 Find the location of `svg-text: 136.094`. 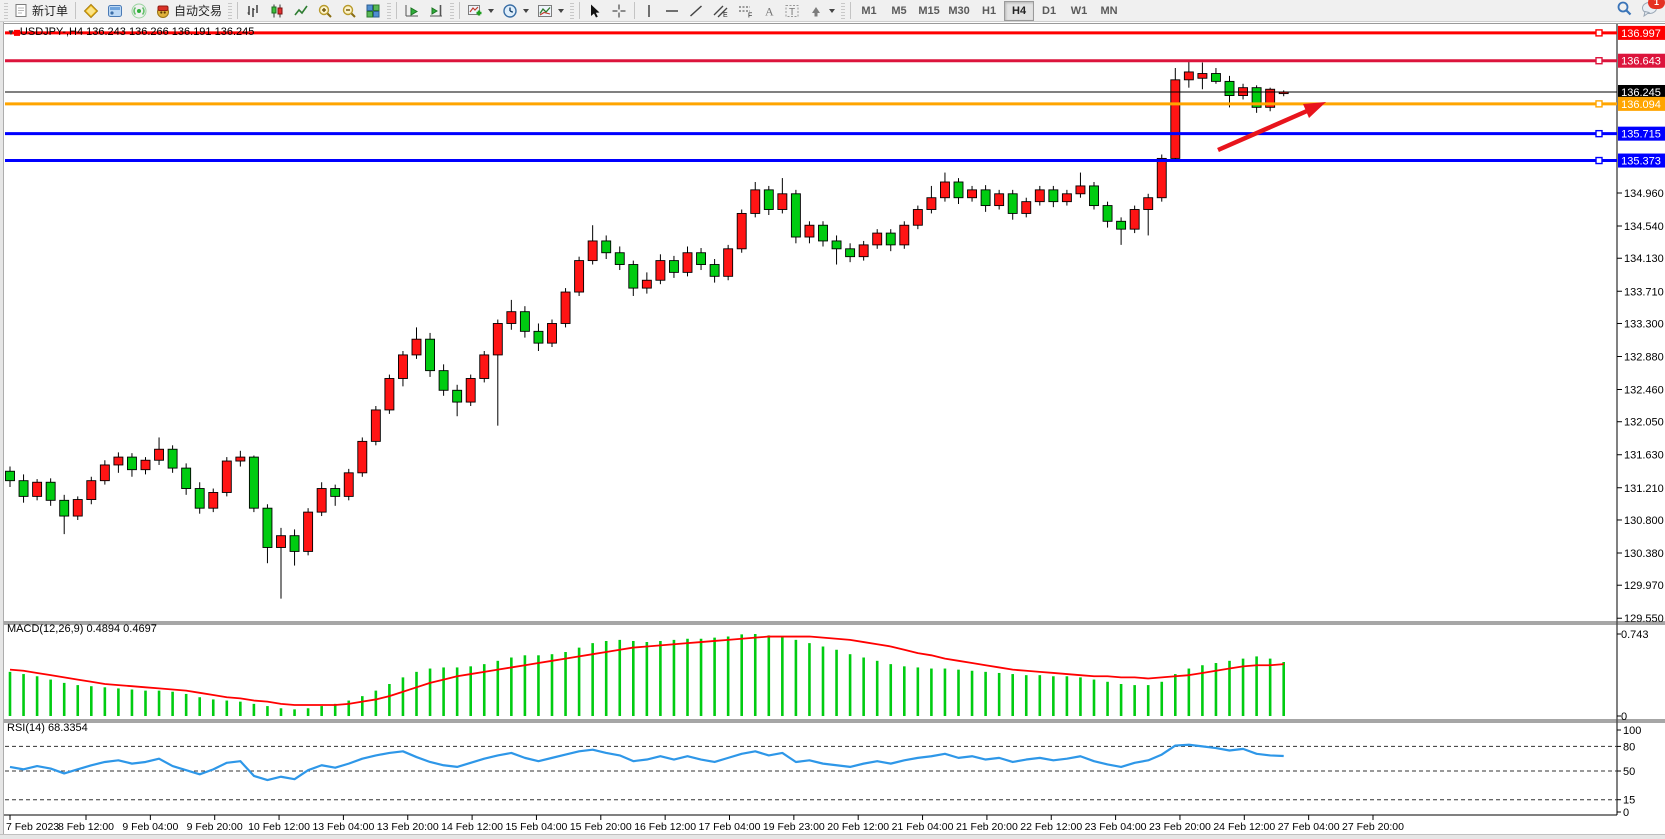

svg-text: 136.094 is located at coordinates (1641, 105).